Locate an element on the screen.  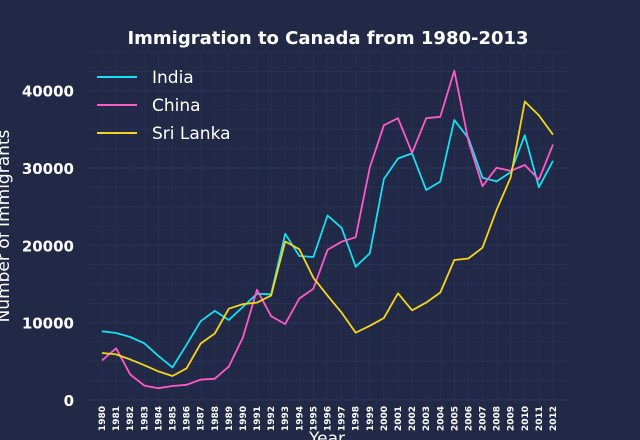
x-tick-label: 1983 is located at coordinates (145, 418).